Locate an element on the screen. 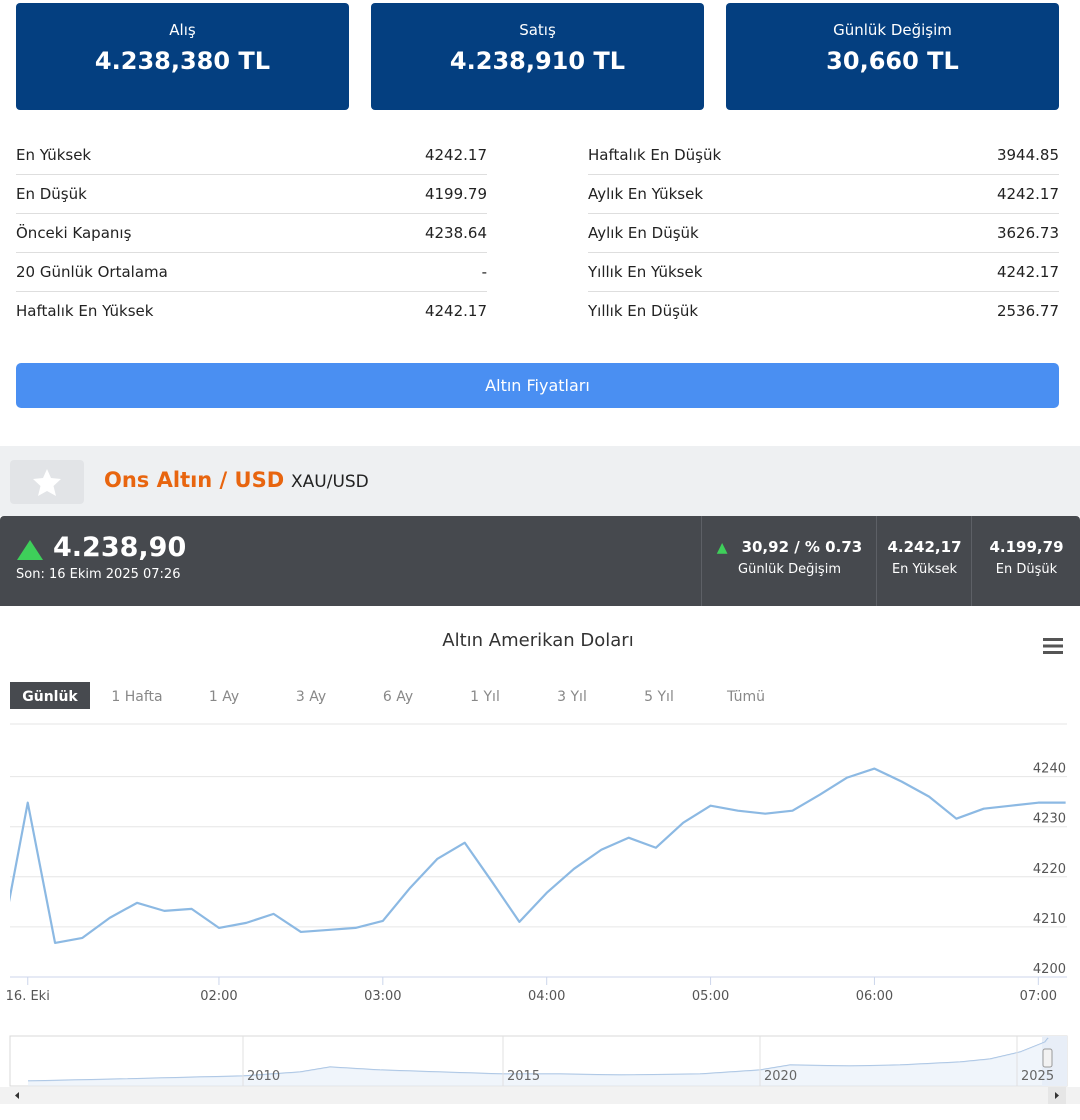  stat-value: 3626.73 is located at coordinates (1027, 233).